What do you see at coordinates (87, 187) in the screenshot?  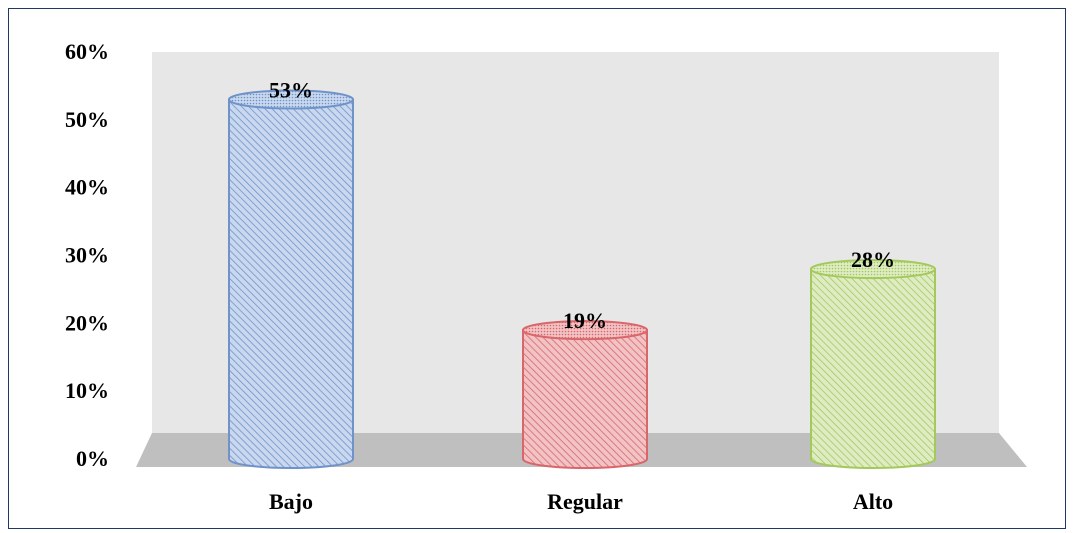 I see `y-tick-label: 40%` at bounding box center [87, 187].